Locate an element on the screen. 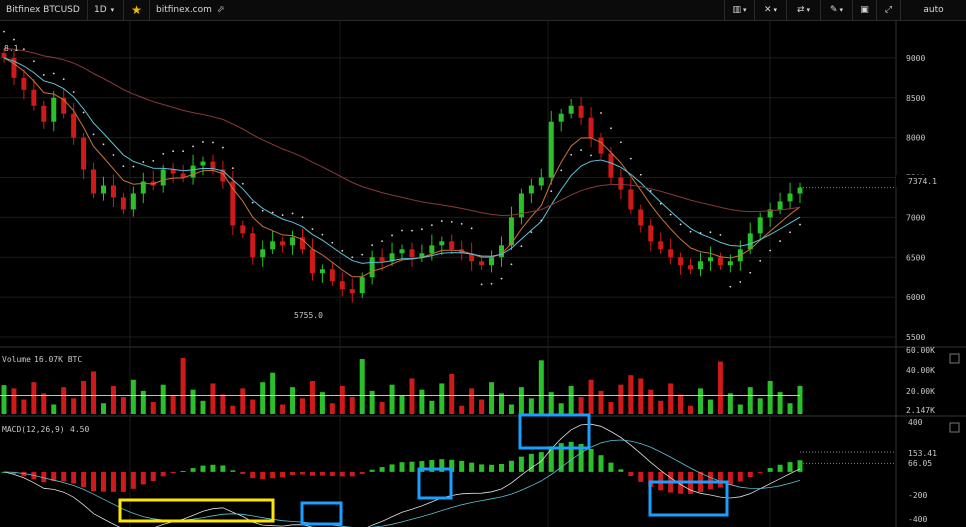  price-tick-label: 7000 is located at coordinates (915, 217).